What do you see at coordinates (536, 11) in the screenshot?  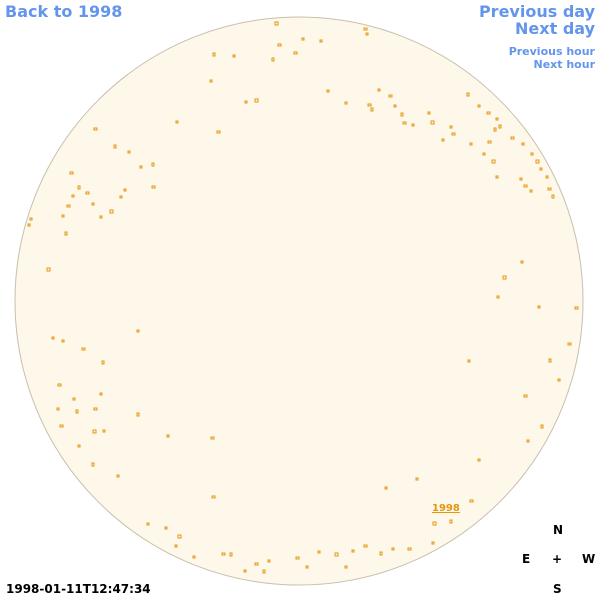 I see `previous-day-link: Previous day` at bounding box center [536, 11].